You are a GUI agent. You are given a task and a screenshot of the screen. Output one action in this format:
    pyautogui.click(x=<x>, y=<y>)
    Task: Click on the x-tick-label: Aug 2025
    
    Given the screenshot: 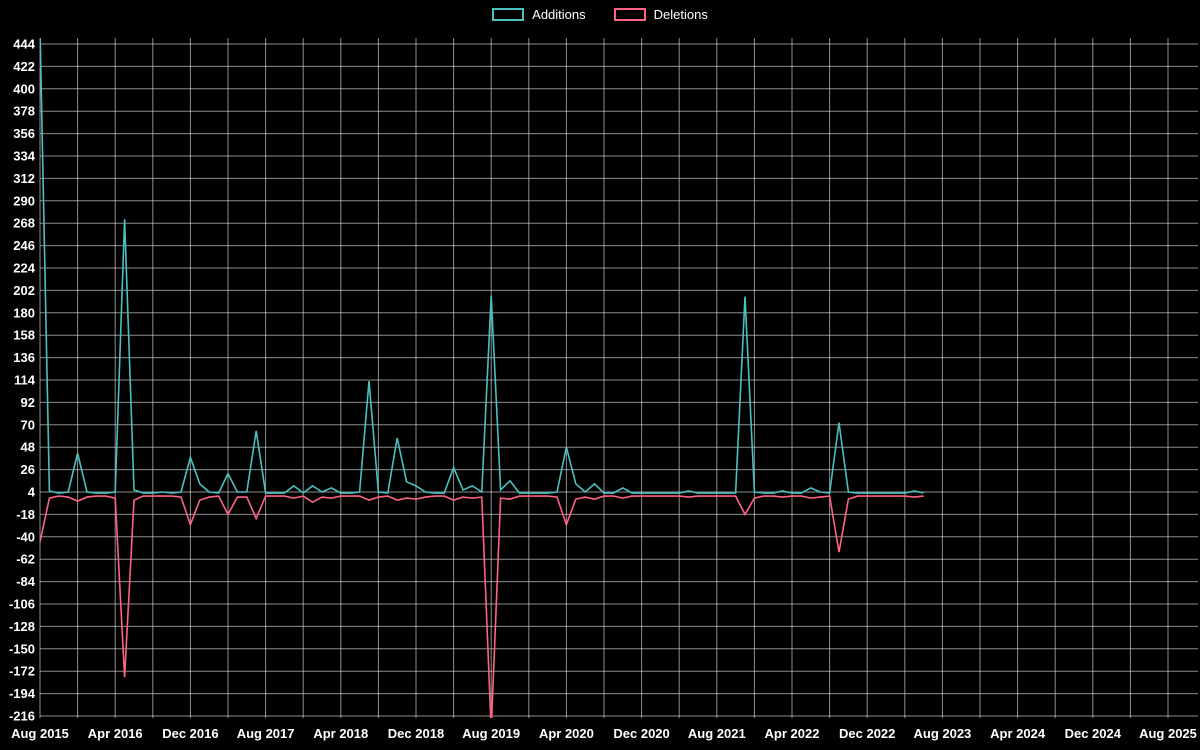 What is the action you would take?
    pyautogui.click(x=1168, y=733)
    